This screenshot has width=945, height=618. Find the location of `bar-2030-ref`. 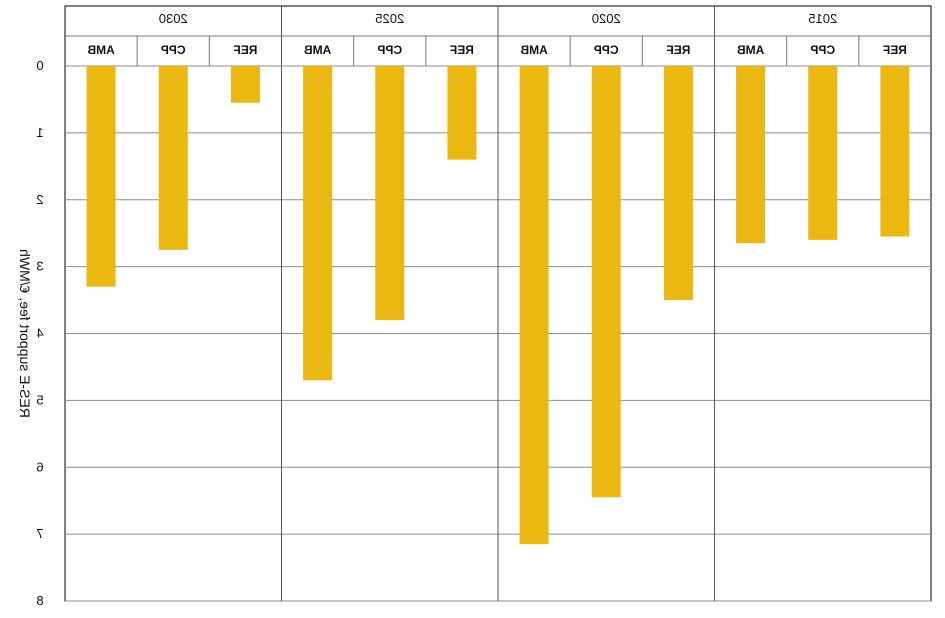

bar-2030-ref is located at coordinates (245, 84).